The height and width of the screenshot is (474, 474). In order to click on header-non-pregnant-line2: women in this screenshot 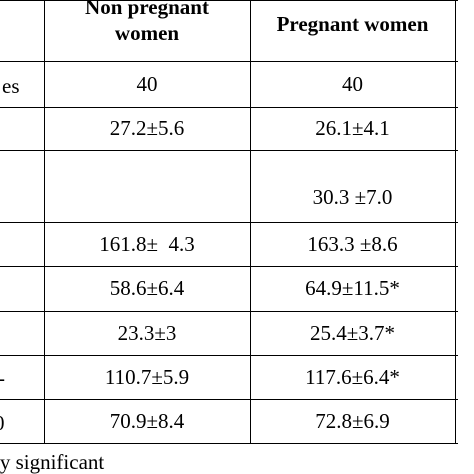, I will do `click(147, 33)`.